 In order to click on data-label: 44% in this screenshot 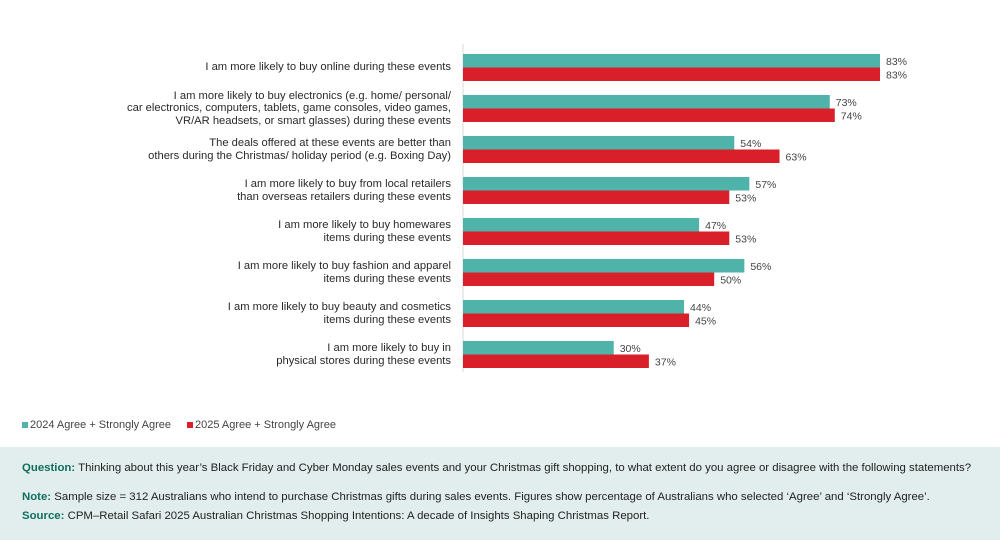, I will do `click(700, 308)`.